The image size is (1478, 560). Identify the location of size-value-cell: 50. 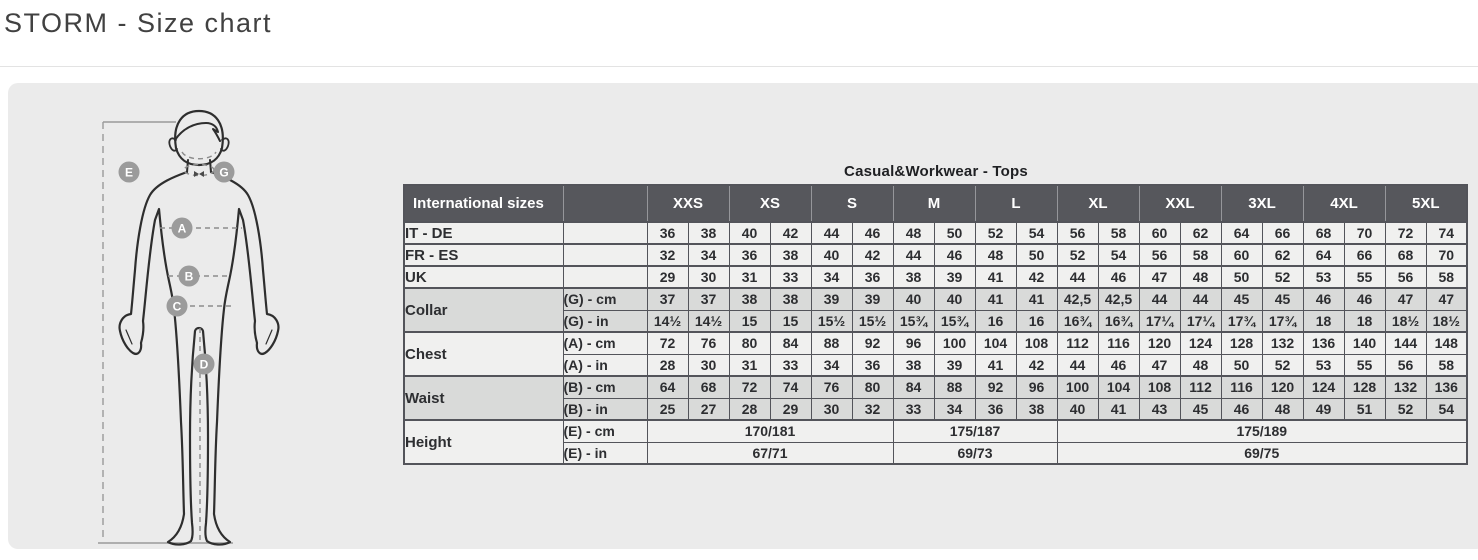
(1241, 365).